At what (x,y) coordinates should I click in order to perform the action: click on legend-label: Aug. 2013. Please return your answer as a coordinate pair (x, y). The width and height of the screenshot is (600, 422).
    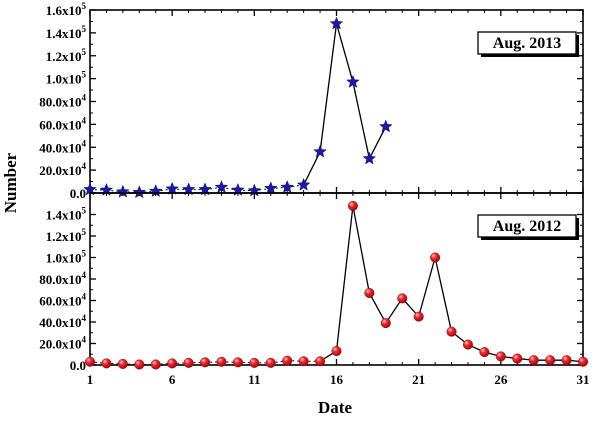
    Looking at the image, I should click on (527, 43).